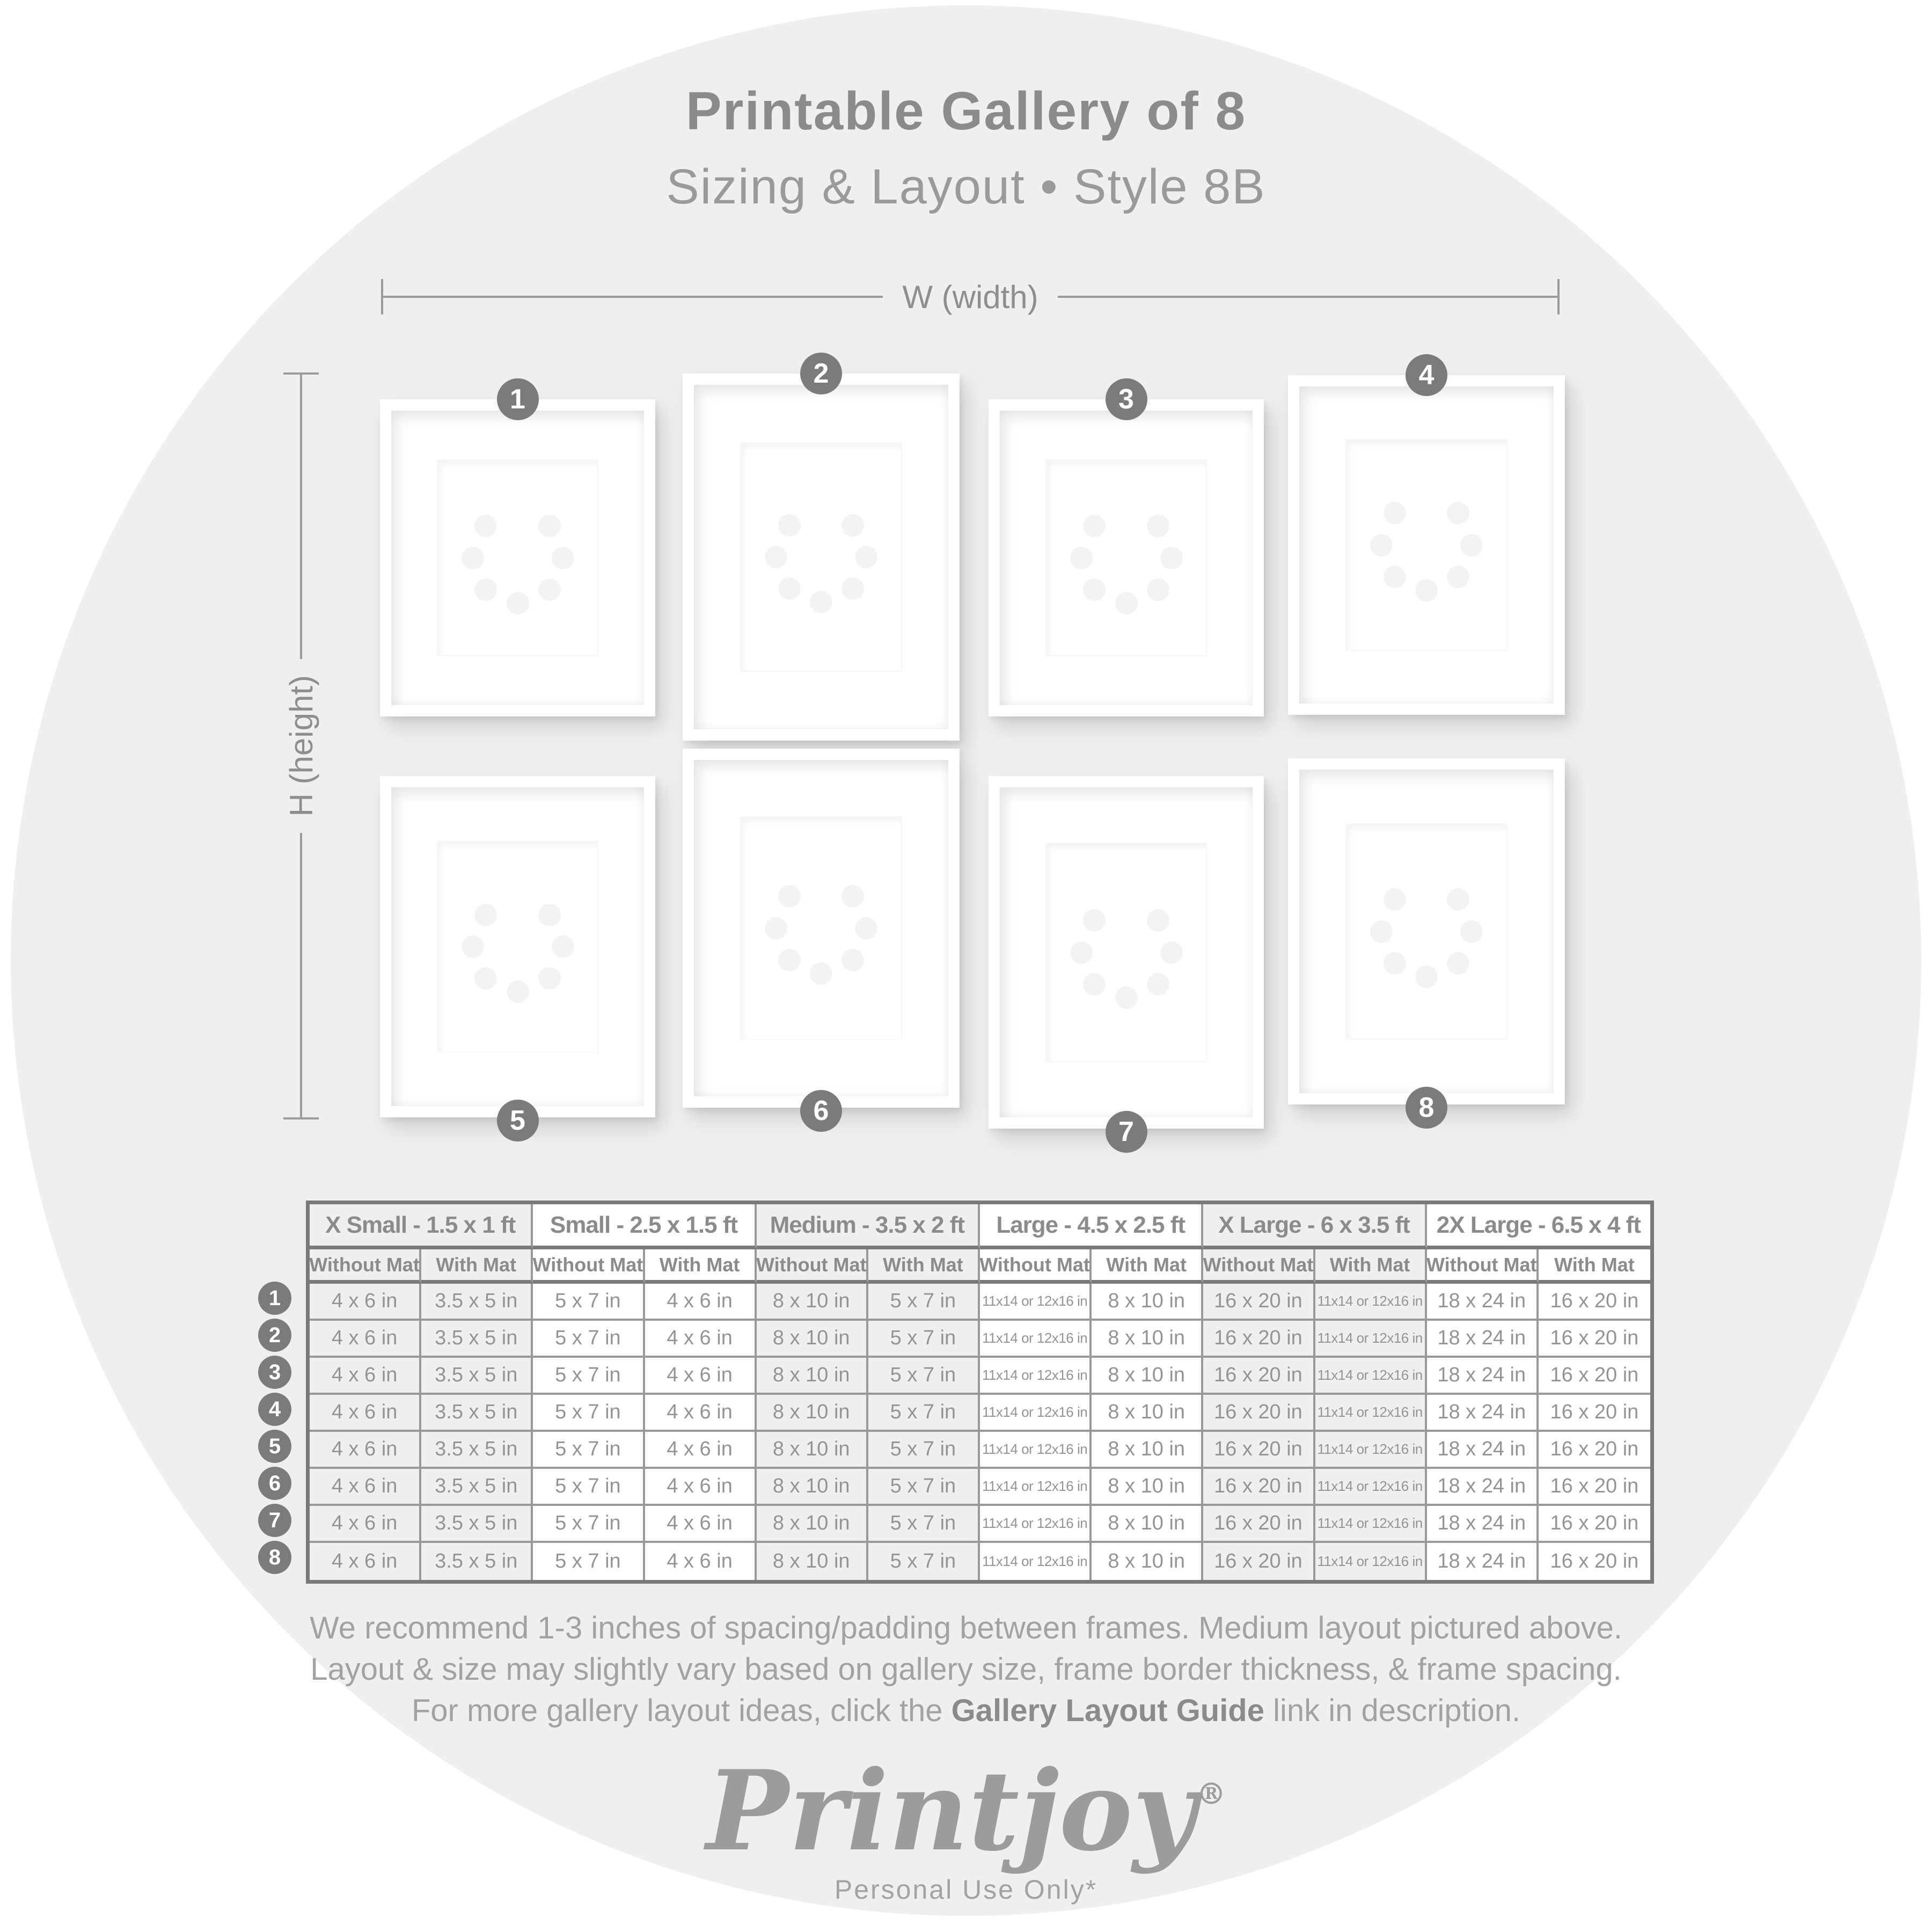 This screenshot has width=1932, height=1932. Describe the element at coordinates (1126, 399) in the screenshot. I see `frame-number-badge: 3` at that location.